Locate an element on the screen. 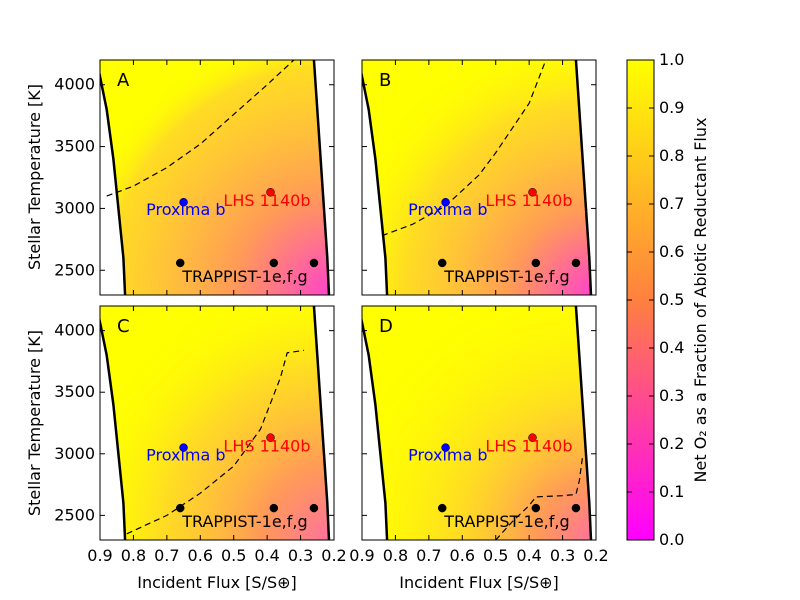 The height and width of the screenshot is (600, 800). x-axis-label-right: Incident Flux [S/S⊕] is located at coordinates (479, 582).